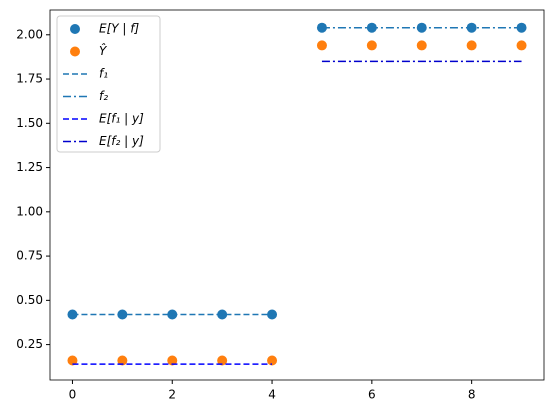  I want to click on y-tick-label: 1.75, so click(29, 79).